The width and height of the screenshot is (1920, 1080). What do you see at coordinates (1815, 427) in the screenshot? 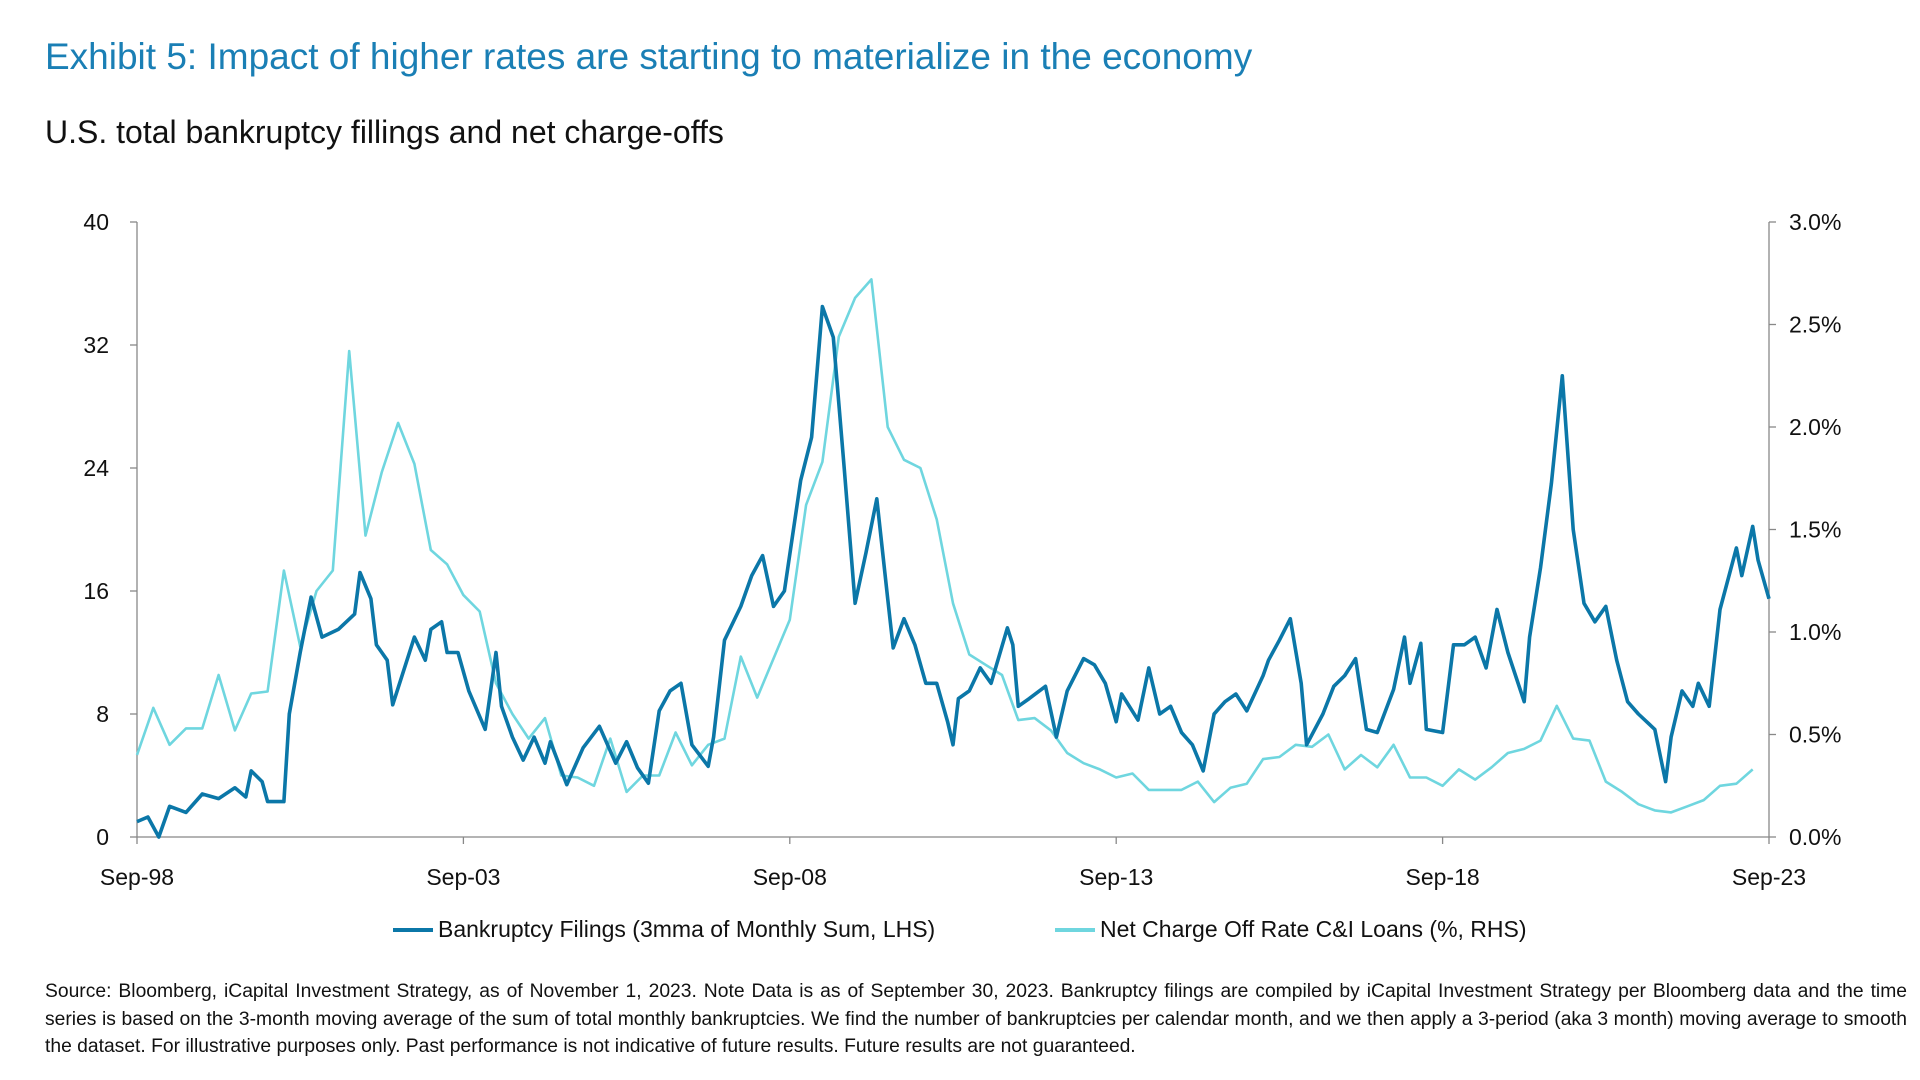
I see `right-axis-tick-label: 2.0%` at bounding box center [1815, 427].